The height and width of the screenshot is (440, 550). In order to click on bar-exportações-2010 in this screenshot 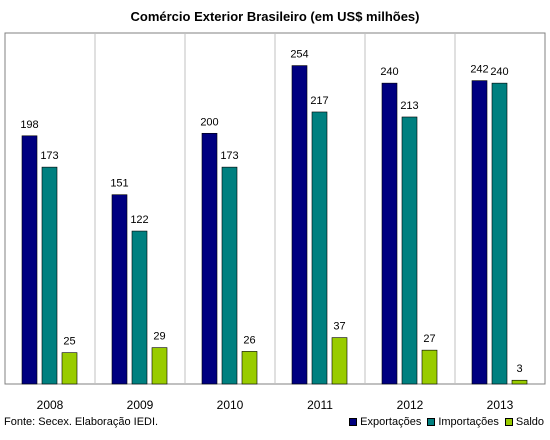, I will do `click(209, 258)`.